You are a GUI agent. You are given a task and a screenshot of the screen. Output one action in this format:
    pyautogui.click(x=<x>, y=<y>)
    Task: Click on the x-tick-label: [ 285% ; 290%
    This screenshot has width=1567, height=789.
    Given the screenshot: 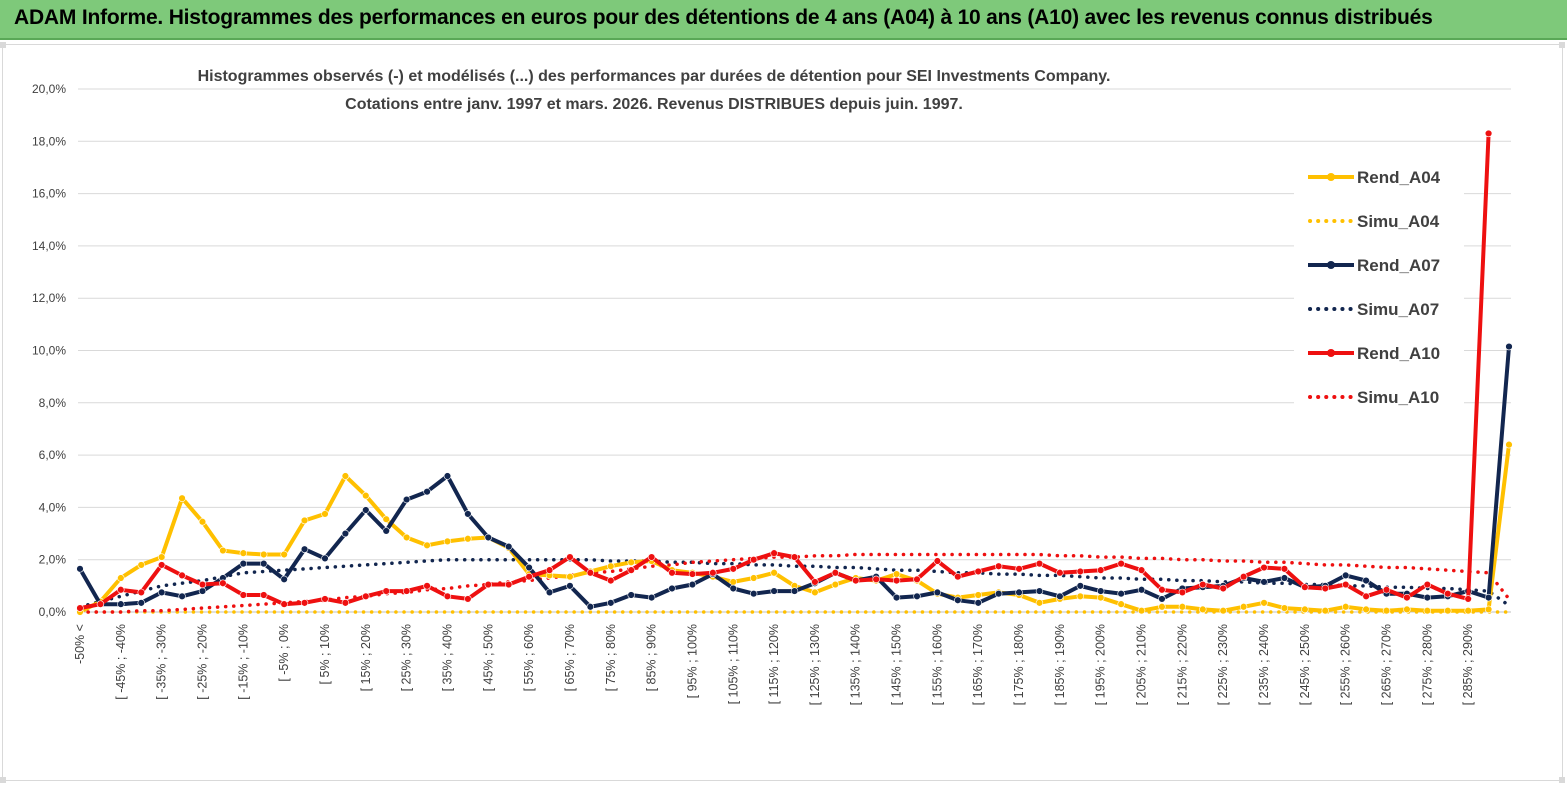 What is the action you would take?
    pyautogui.click(x=1468, y=664)
    